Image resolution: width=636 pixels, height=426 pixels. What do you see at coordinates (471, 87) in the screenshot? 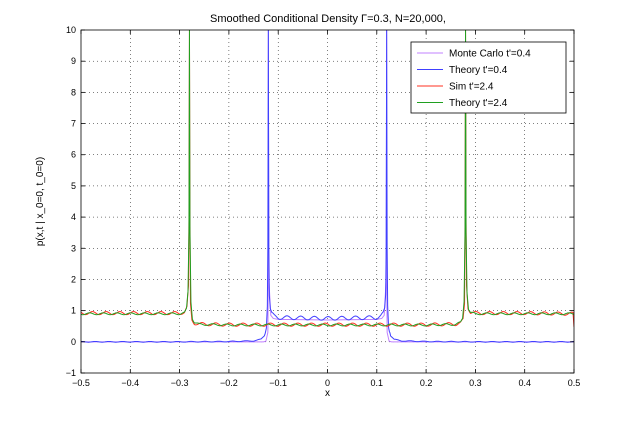
I see `legend-entry-label: Sim t'=2.4` at bounding box center [471, 87].